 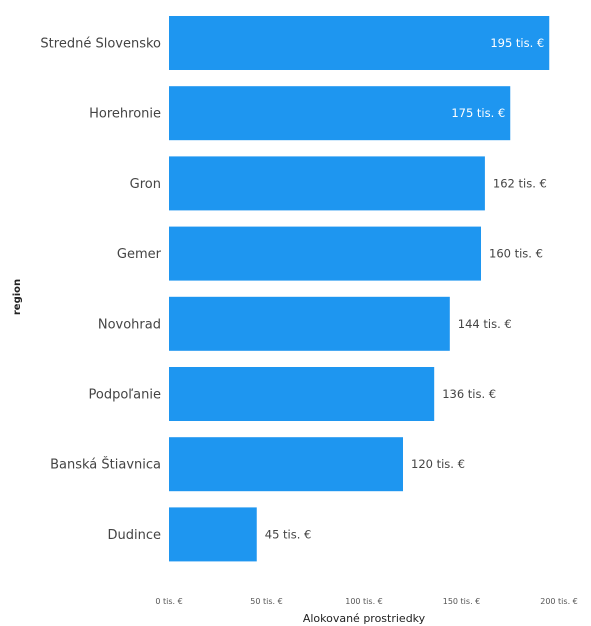 I want to click on x-tick-label: 100 tis. €, so click(x=364, y=601).